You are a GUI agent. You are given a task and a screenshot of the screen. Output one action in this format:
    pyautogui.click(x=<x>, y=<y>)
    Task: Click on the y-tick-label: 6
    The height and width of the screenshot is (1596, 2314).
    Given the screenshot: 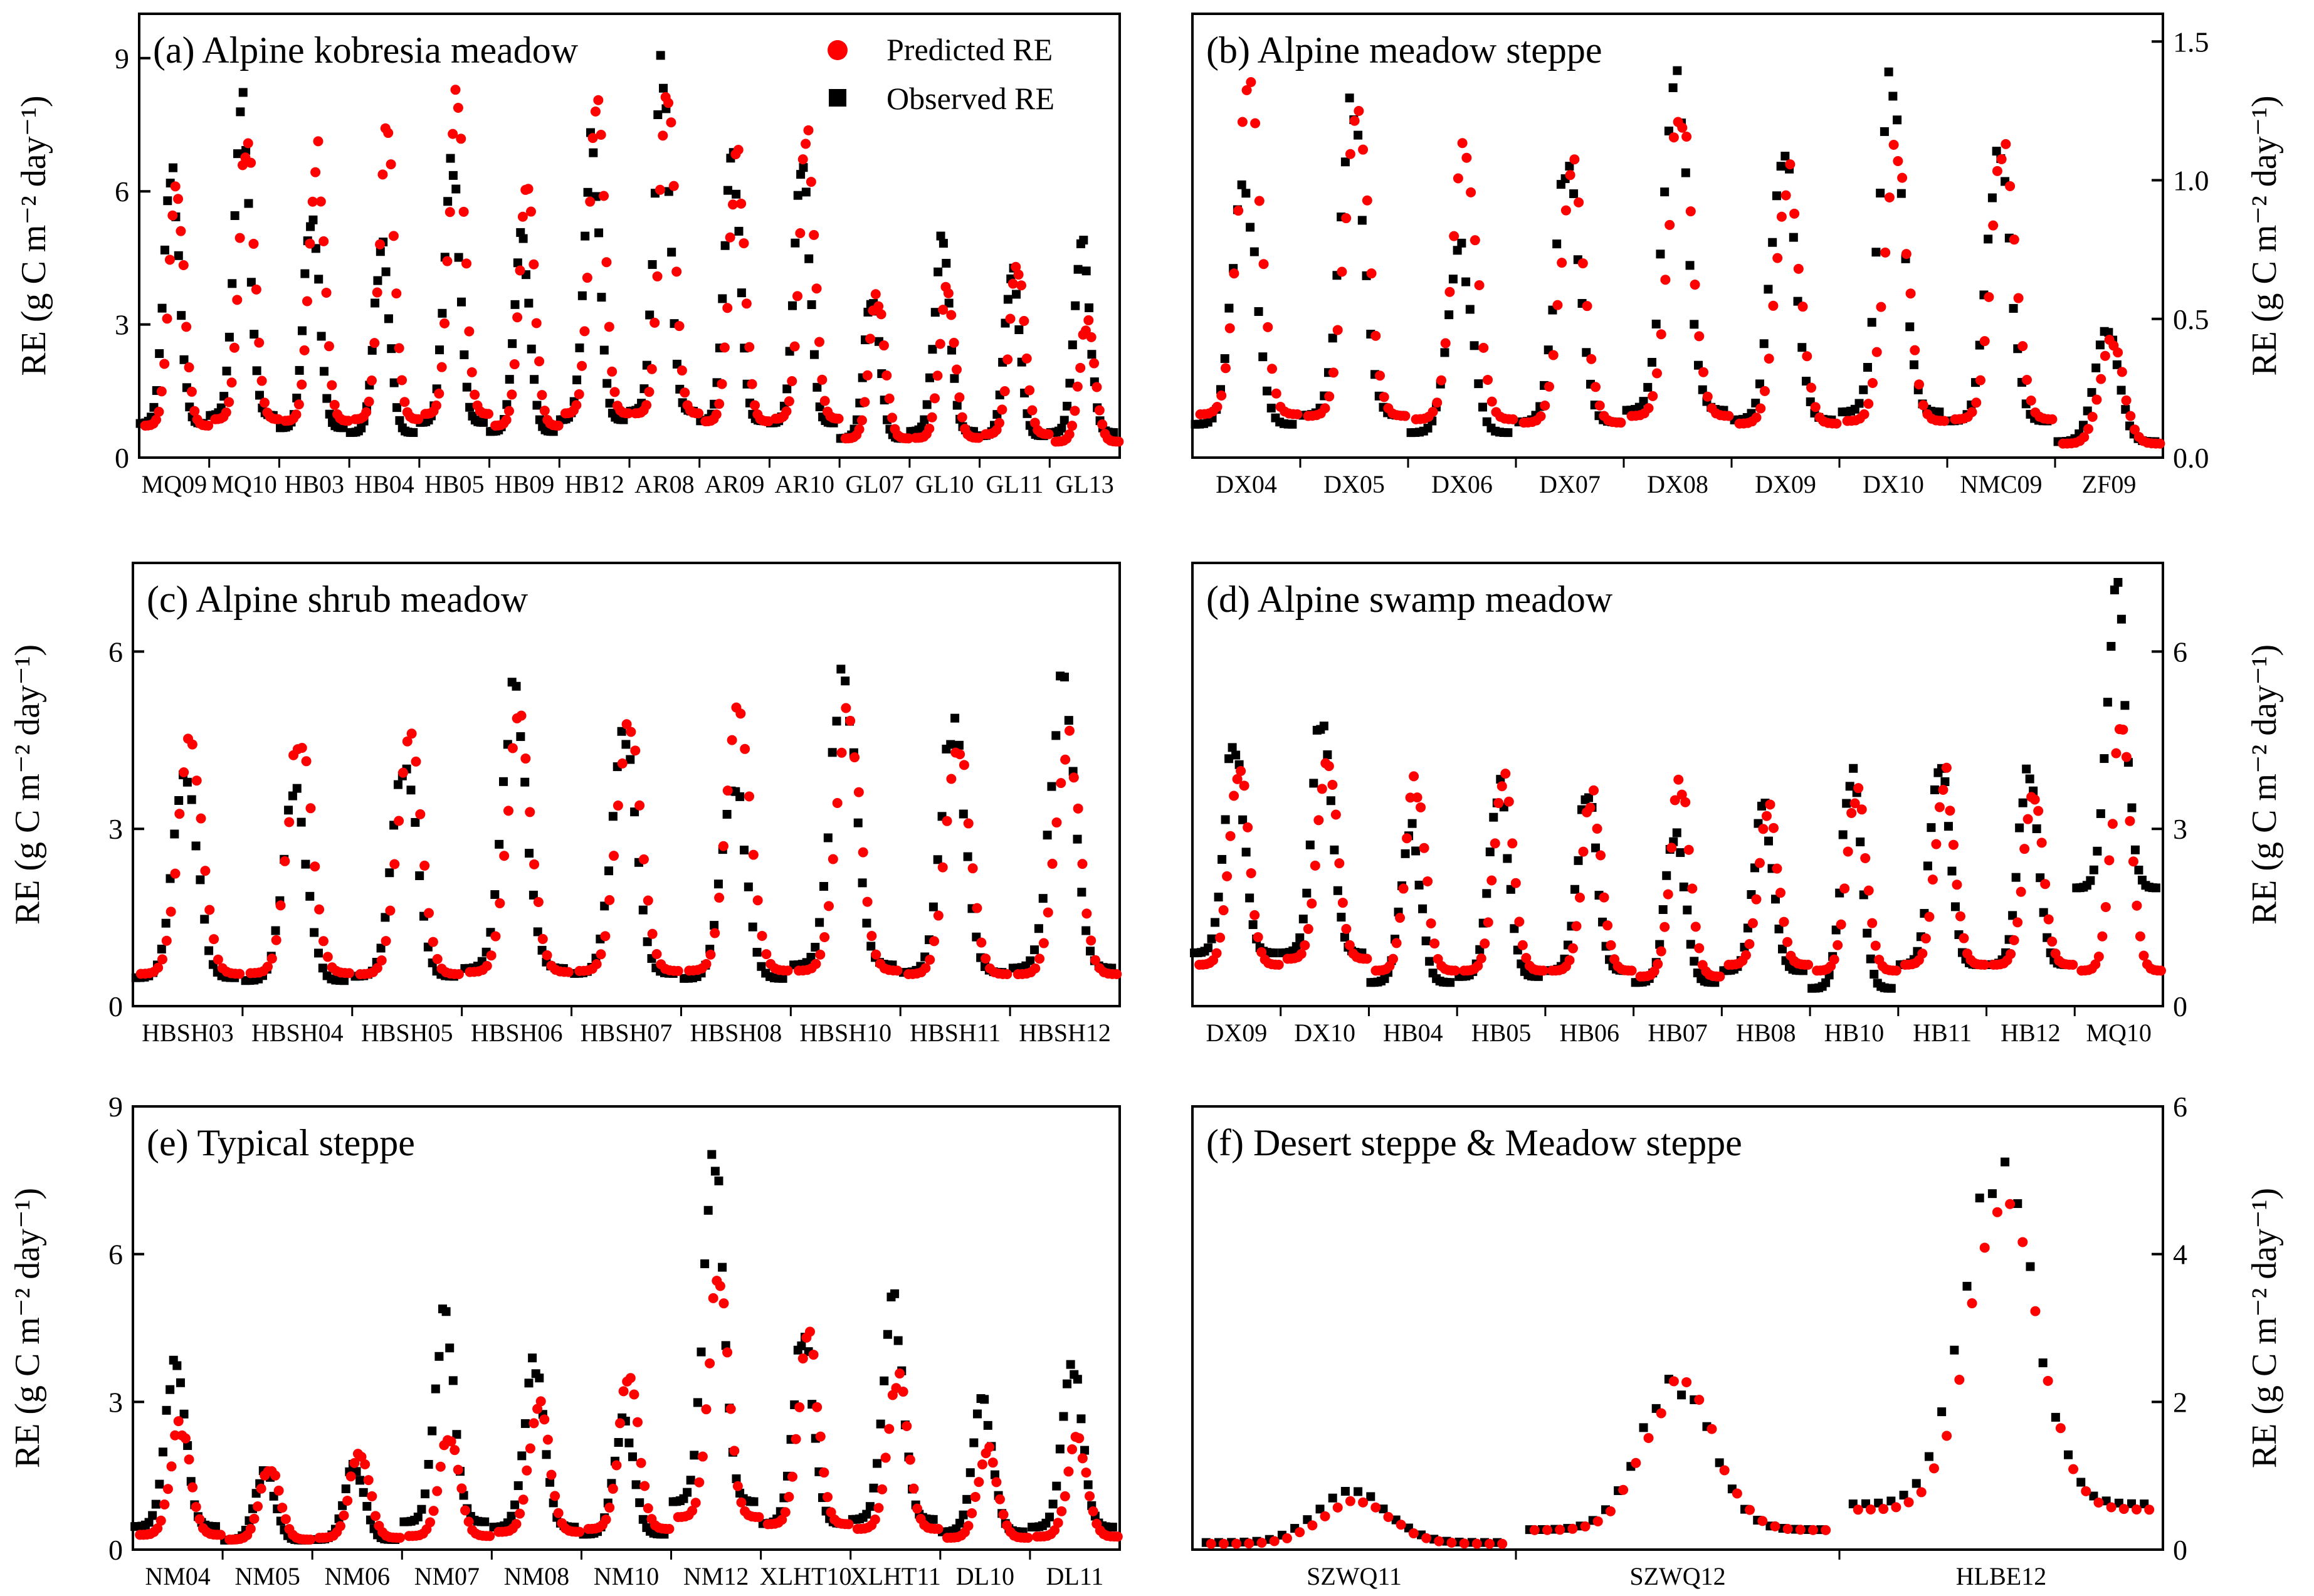 What is the action you would take?
    pyautogui.click(x=115, y=1255)
    